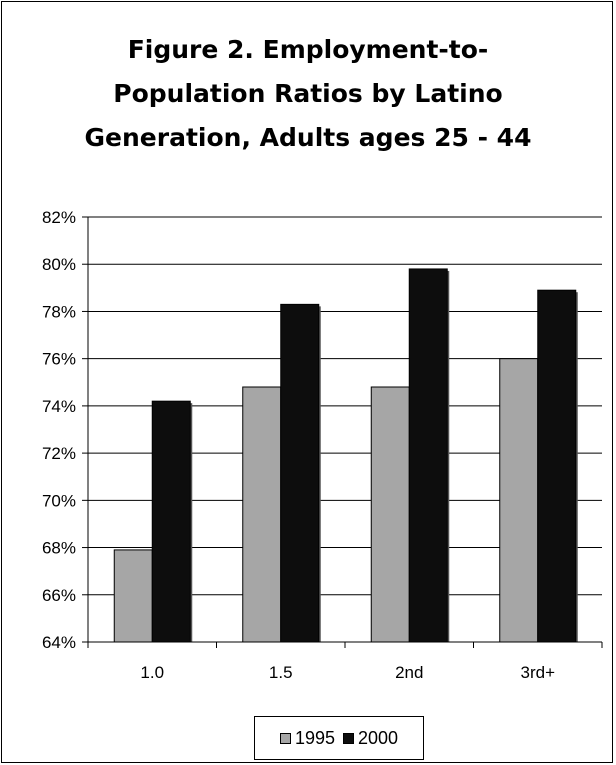 The image size is (616, 765). I want to click on legend-item-2000: 2000, so click(370, 738).